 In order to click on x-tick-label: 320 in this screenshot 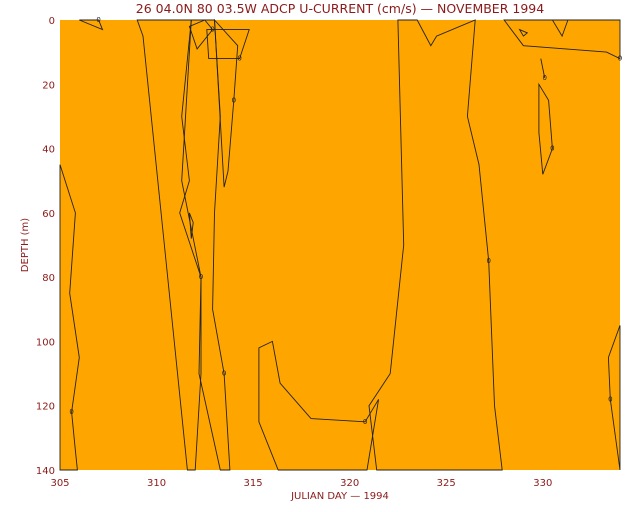, I will do `click(349, 483)`.